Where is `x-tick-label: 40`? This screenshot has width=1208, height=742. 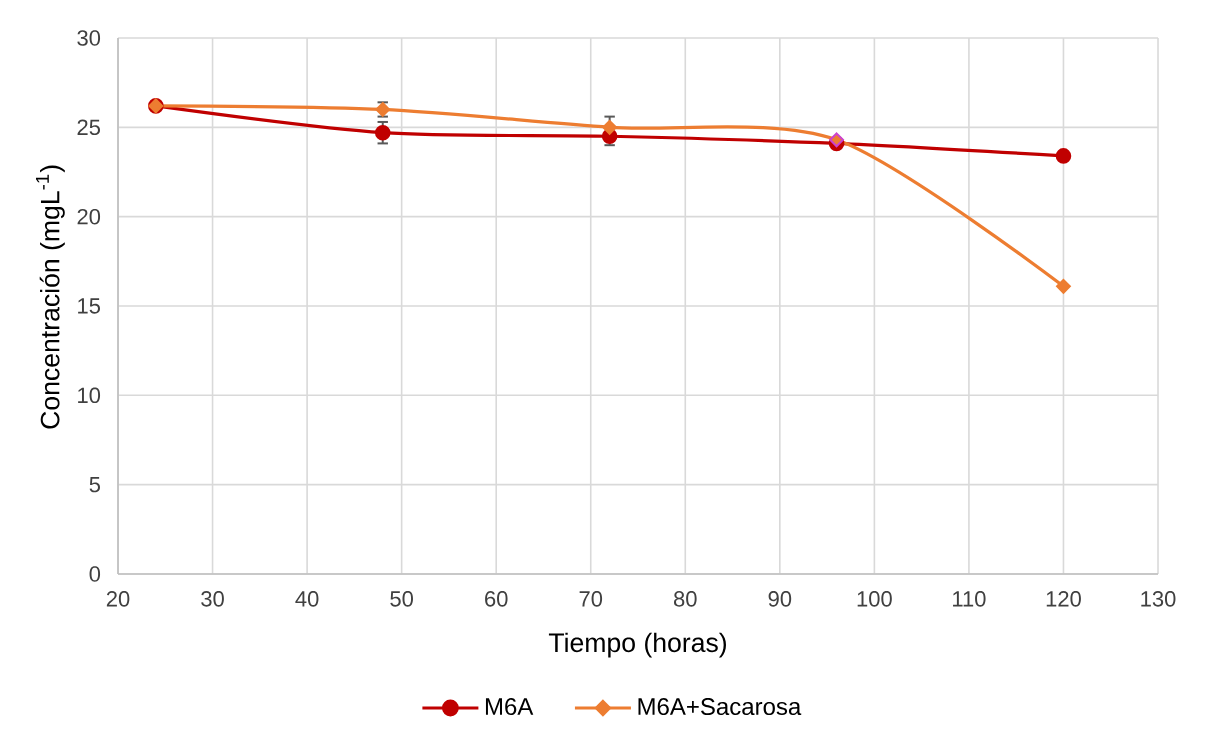
x-tick-label: 40 is located at coordinates (307, 599).